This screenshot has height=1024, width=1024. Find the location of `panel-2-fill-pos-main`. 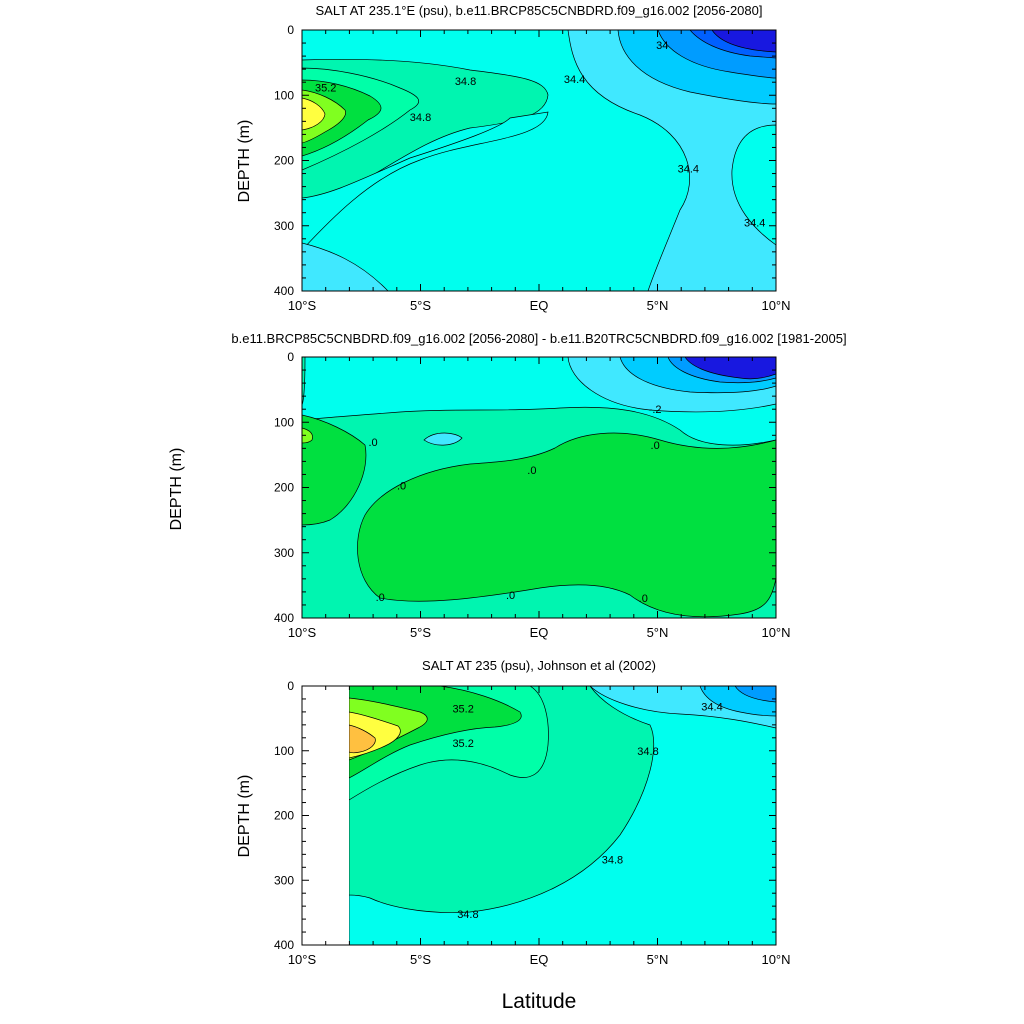

panel-2-fill-pos-main is located at coordinates (566, 525).